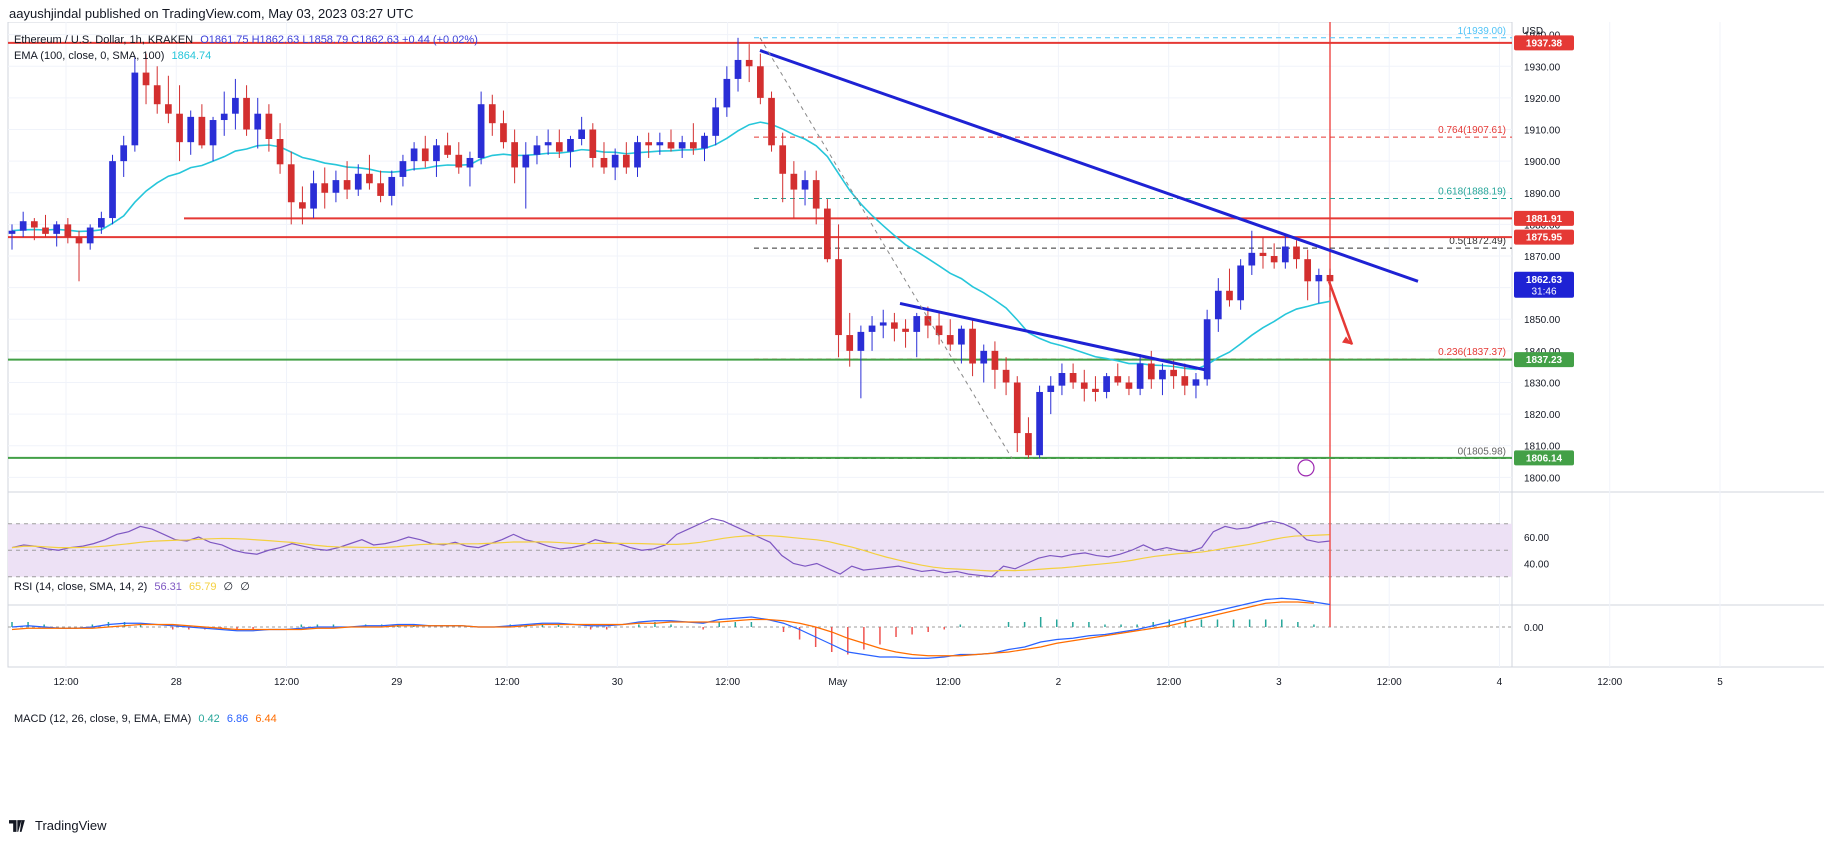 The height and width of the screenshot is (845, 1834). I want to click on time-tick-label: 5, so click(1720, 682).